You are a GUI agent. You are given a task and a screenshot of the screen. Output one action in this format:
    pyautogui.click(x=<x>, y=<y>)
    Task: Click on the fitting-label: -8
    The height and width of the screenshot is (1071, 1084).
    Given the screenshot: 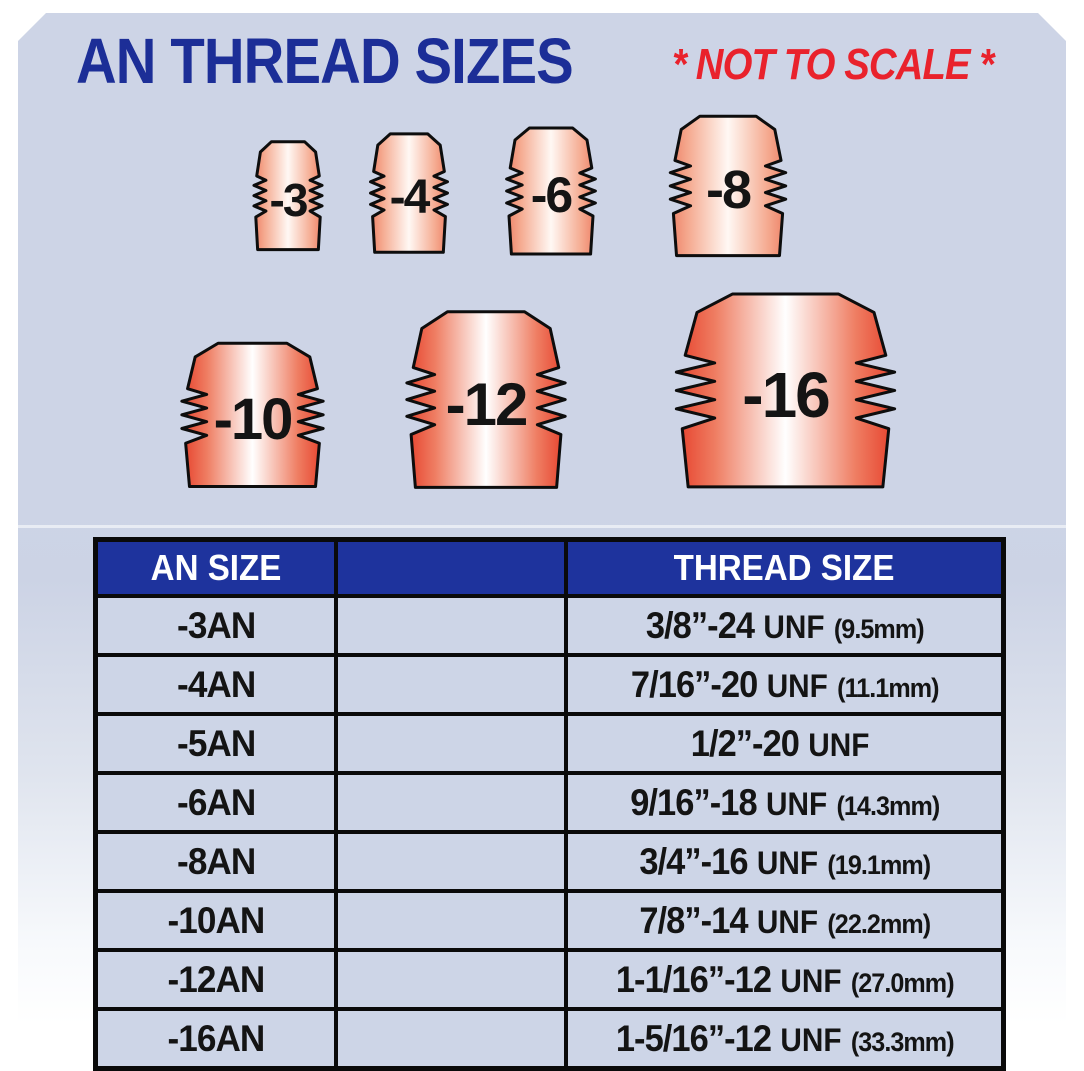 What is the action you would take?
    pyautogui.click(x=728, y=190)
    